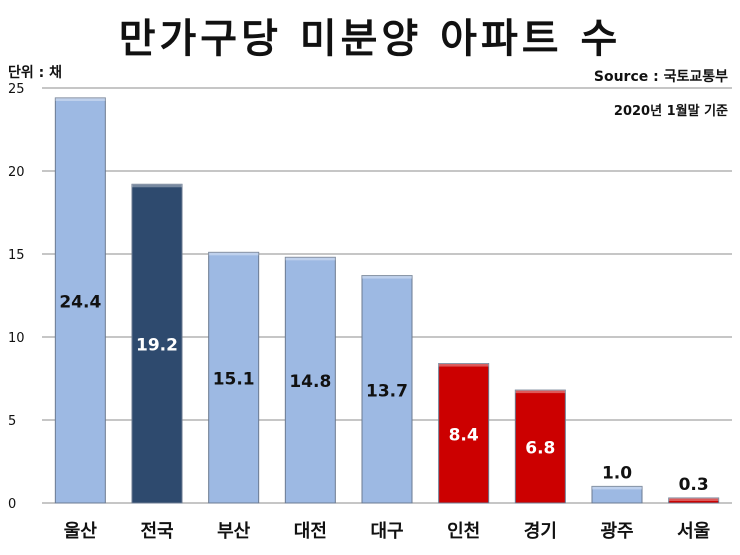  I want to click on data-label: 8.4, so click(464, 435).